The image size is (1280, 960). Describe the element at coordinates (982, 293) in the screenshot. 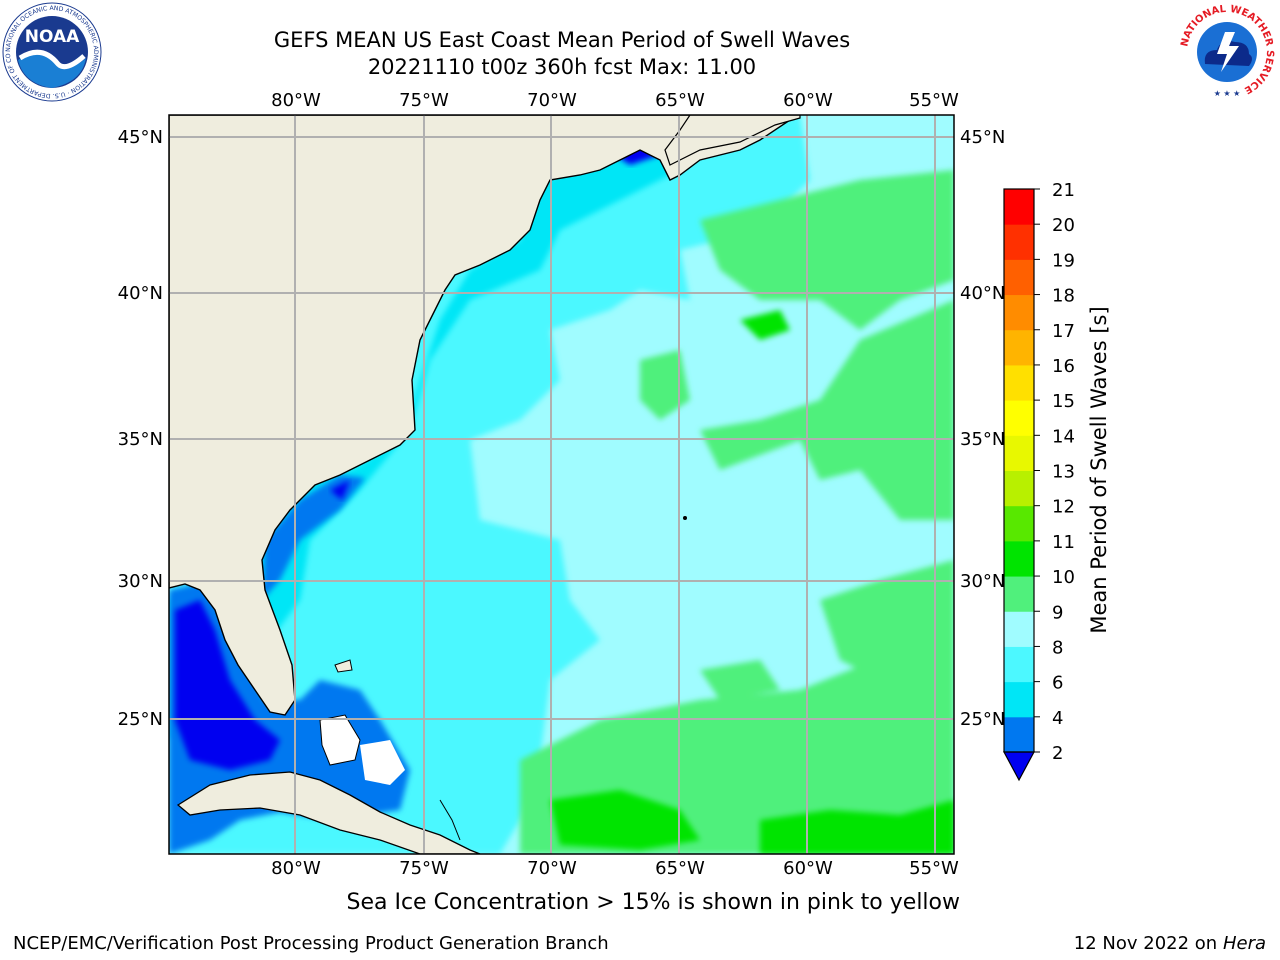

I see `lat-label-40n-right: 40°N` at that location.